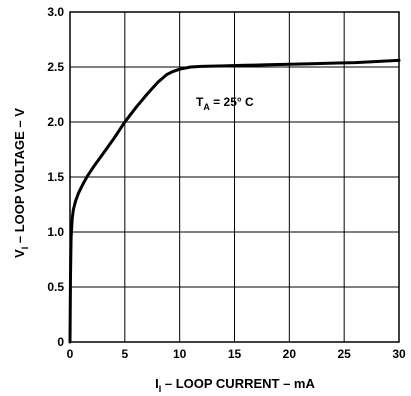 This screenshot has height=396, width=411. I want to click on y-tick-label: 0.5, so click(55, 287).